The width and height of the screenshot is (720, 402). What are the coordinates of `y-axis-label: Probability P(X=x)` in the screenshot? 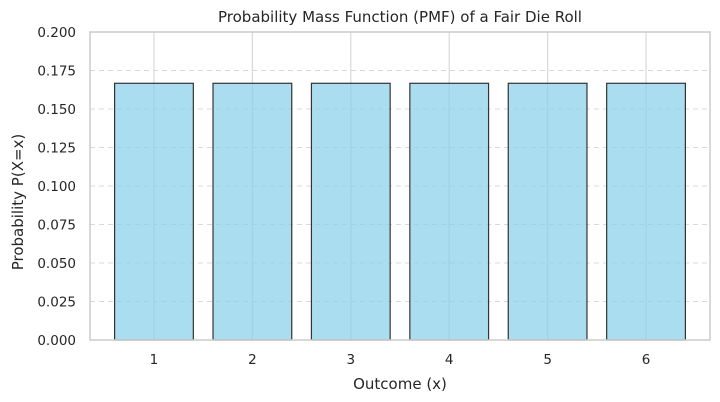 It's located at (18, 202).